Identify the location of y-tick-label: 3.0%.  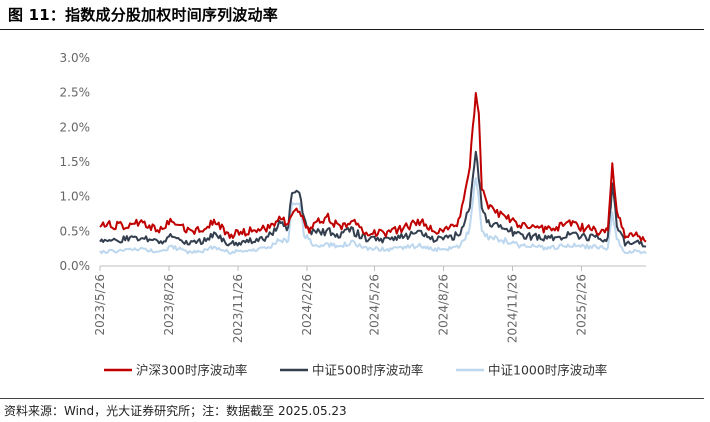
(75, 58).